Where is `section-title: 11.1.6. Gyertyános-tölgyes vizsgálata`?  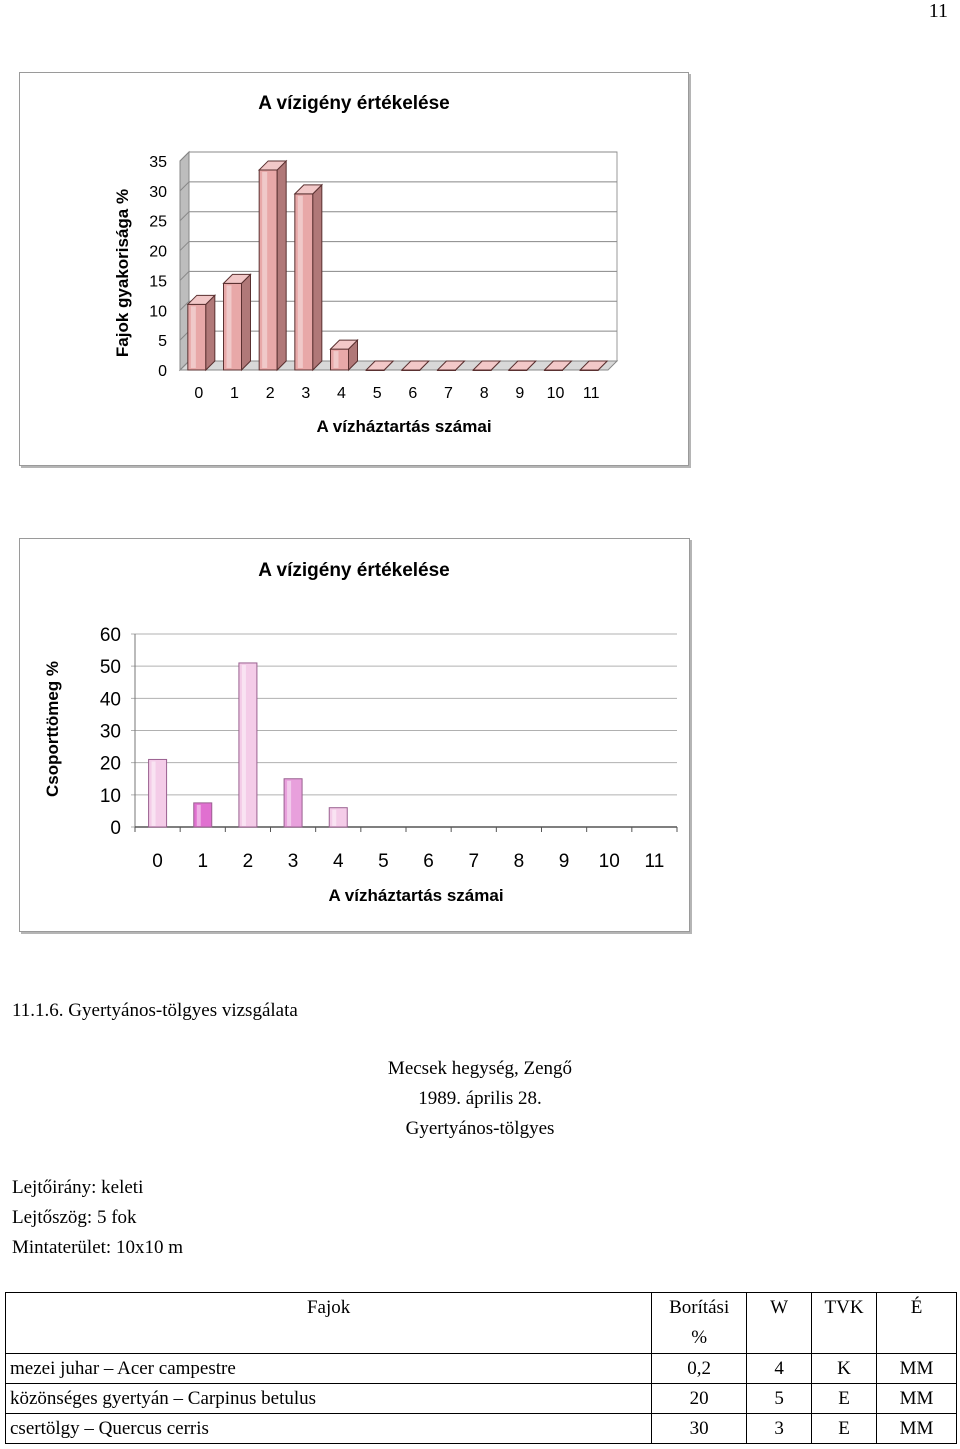
section-title: 11.1.6. Gyertyános-tölgyes vizsgálata is located at coordinates (155, 1010).